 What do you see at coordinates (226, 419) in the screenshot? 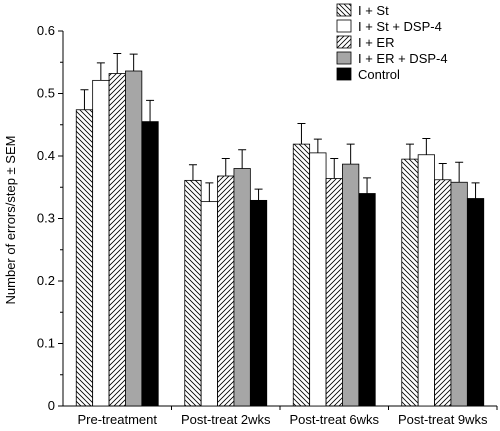
I see `x-tick-label: Post-treat 2wks` at bounding box center [226, 419].